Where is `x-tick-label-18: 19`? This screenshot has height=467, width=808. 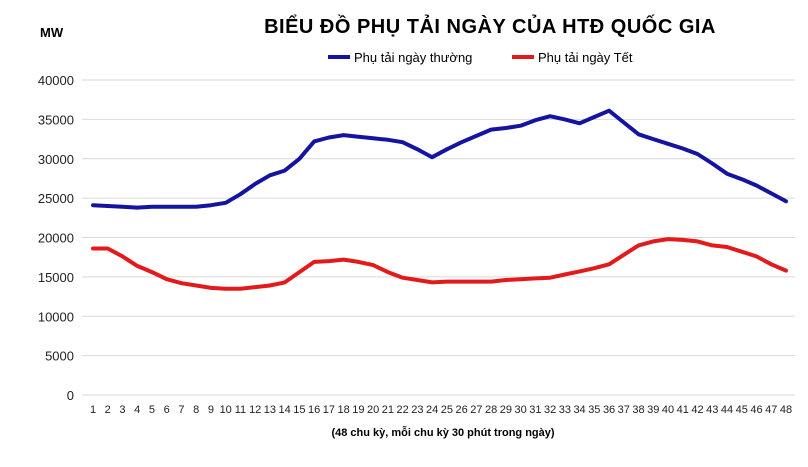
x-tick-label-18: 19 is located at coordinates (358, 410).